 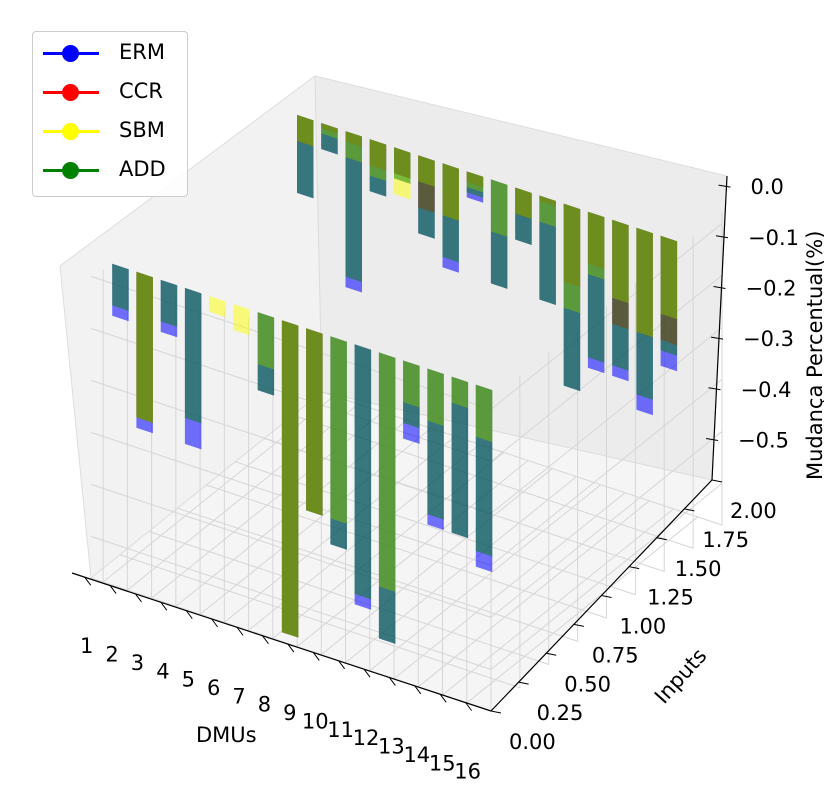 I want to click on z-tick-label: −0.3, so click(x=768, y=339).